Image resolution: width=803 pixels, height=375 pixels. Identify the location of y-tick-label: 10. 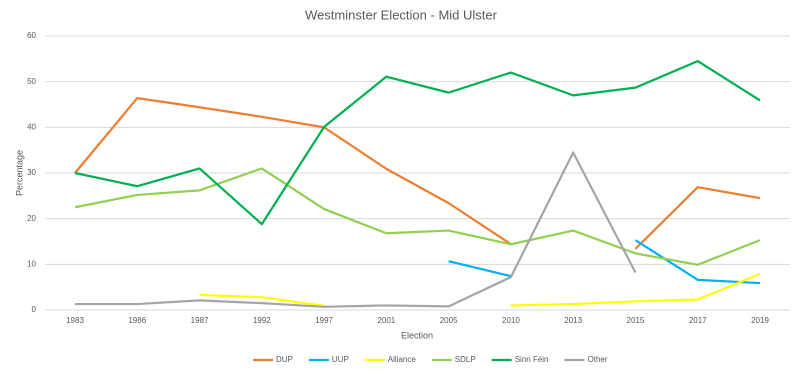
(31, 263).